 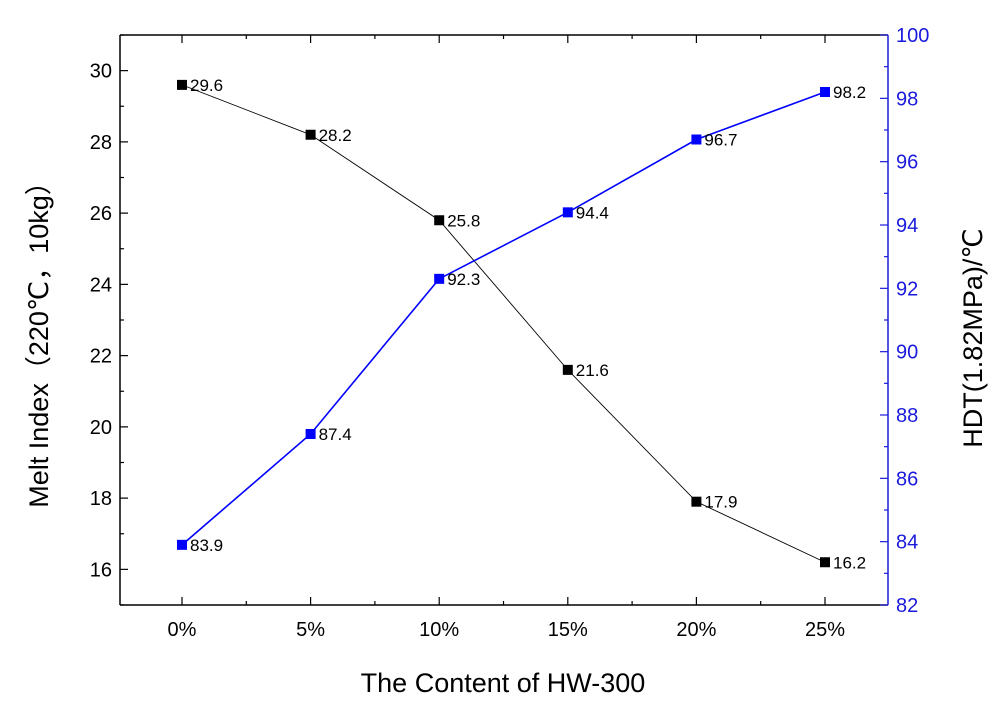 What do you see at coordinates (912, 36) in the screenshot?
I see `right-tick-label: 100` at bounding box center [912, 36].